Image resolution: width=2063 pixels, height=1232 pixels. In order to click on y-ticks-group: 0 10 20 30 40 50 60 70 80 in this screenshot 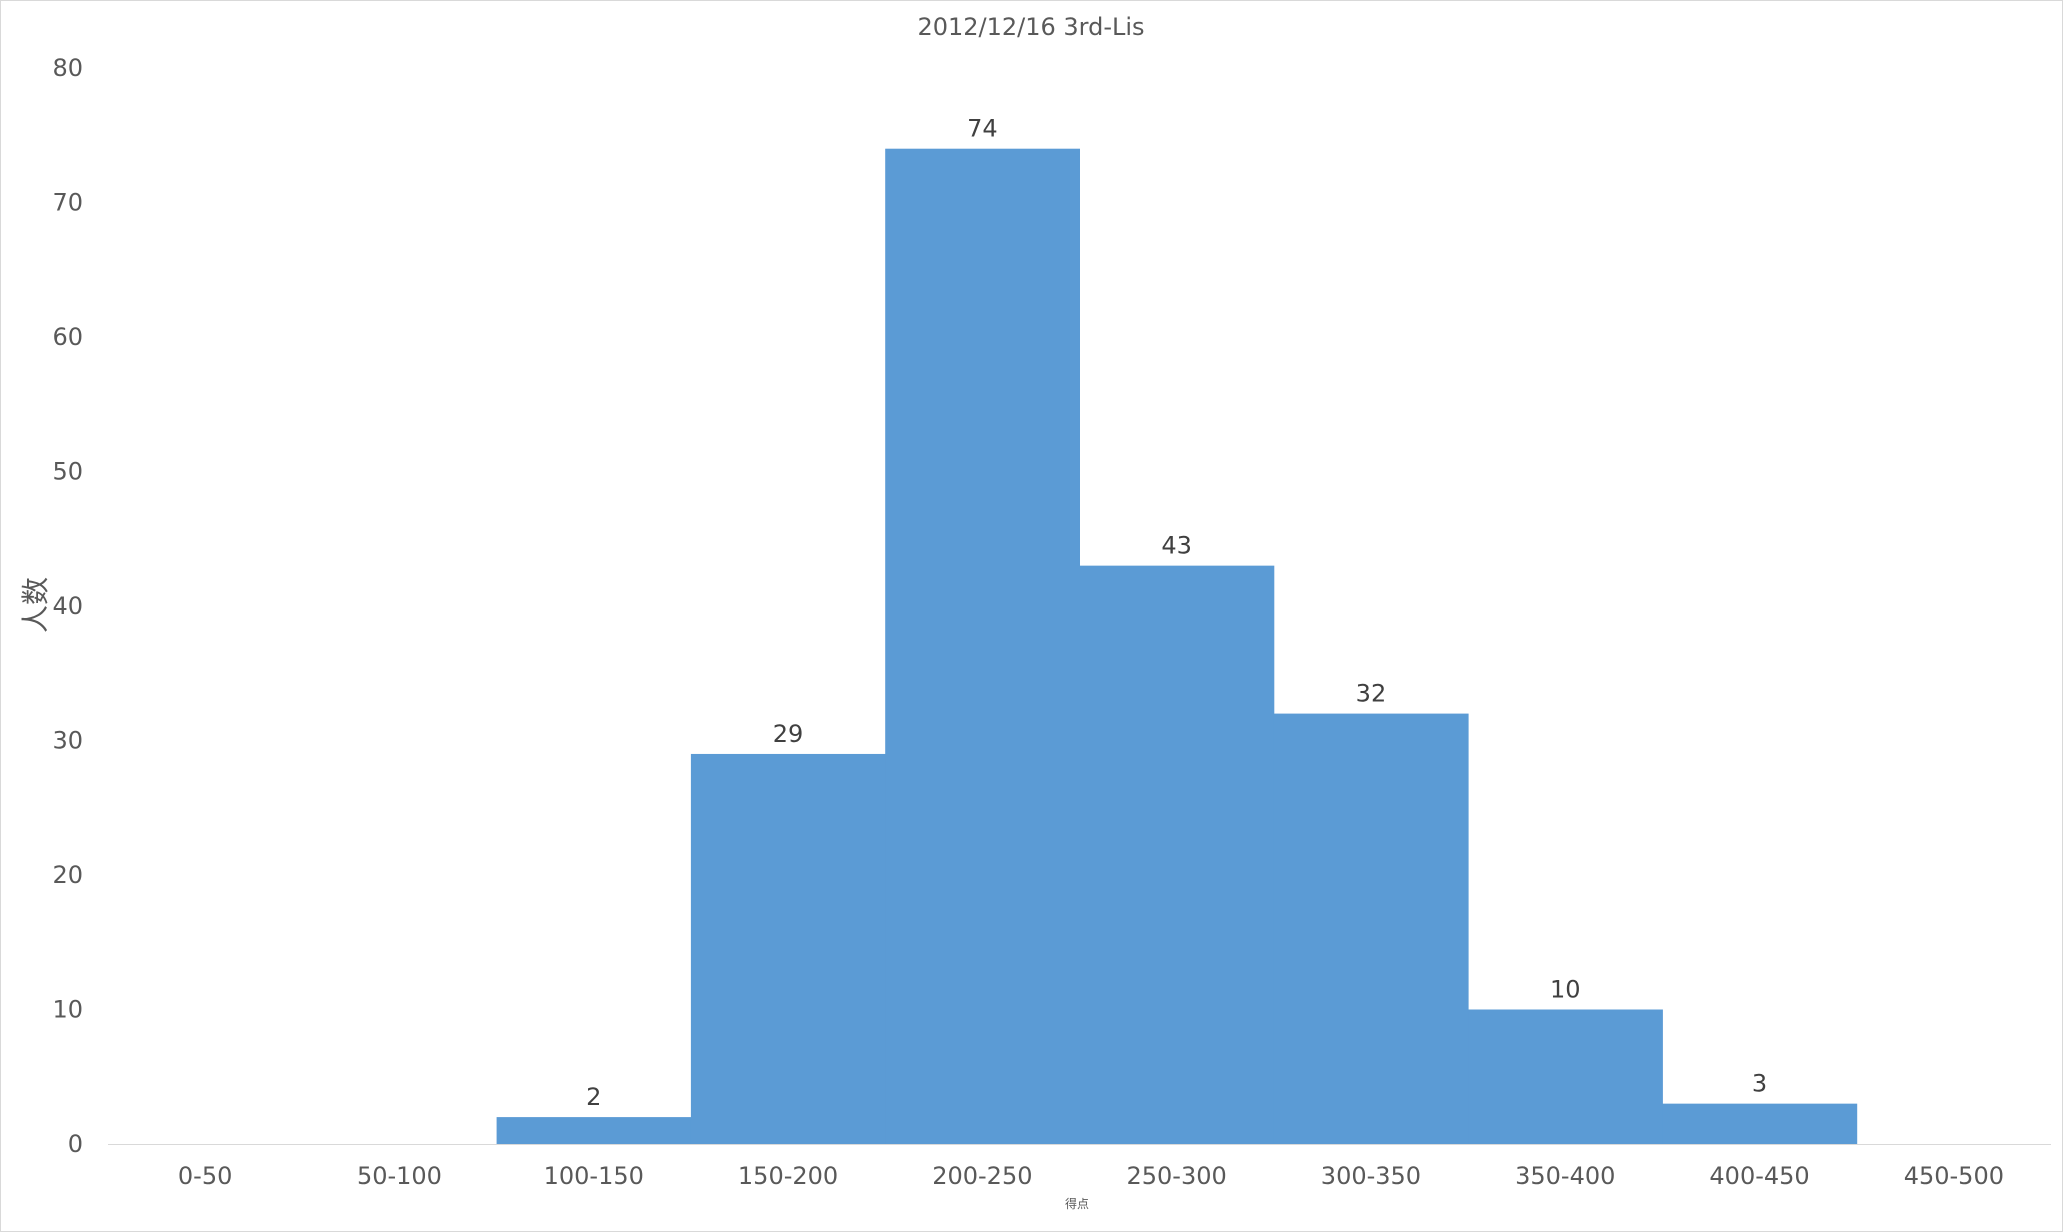, I will do `click(67, 606)`.